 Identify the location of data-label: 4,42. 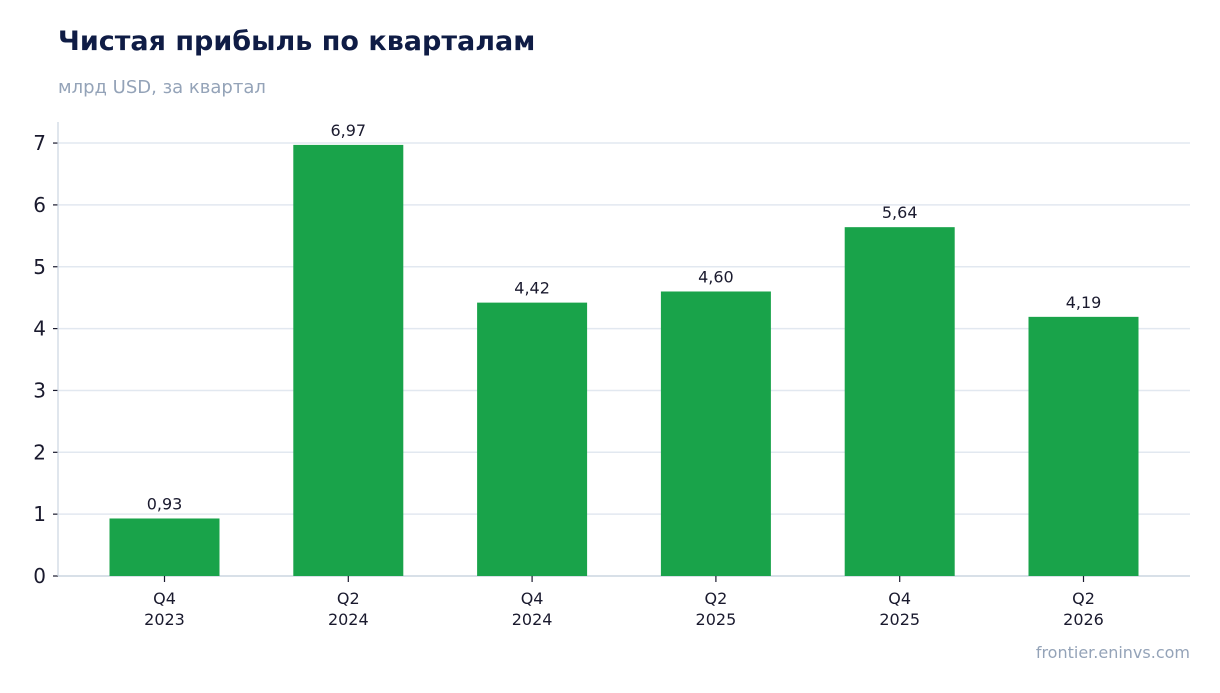
(532, 288).